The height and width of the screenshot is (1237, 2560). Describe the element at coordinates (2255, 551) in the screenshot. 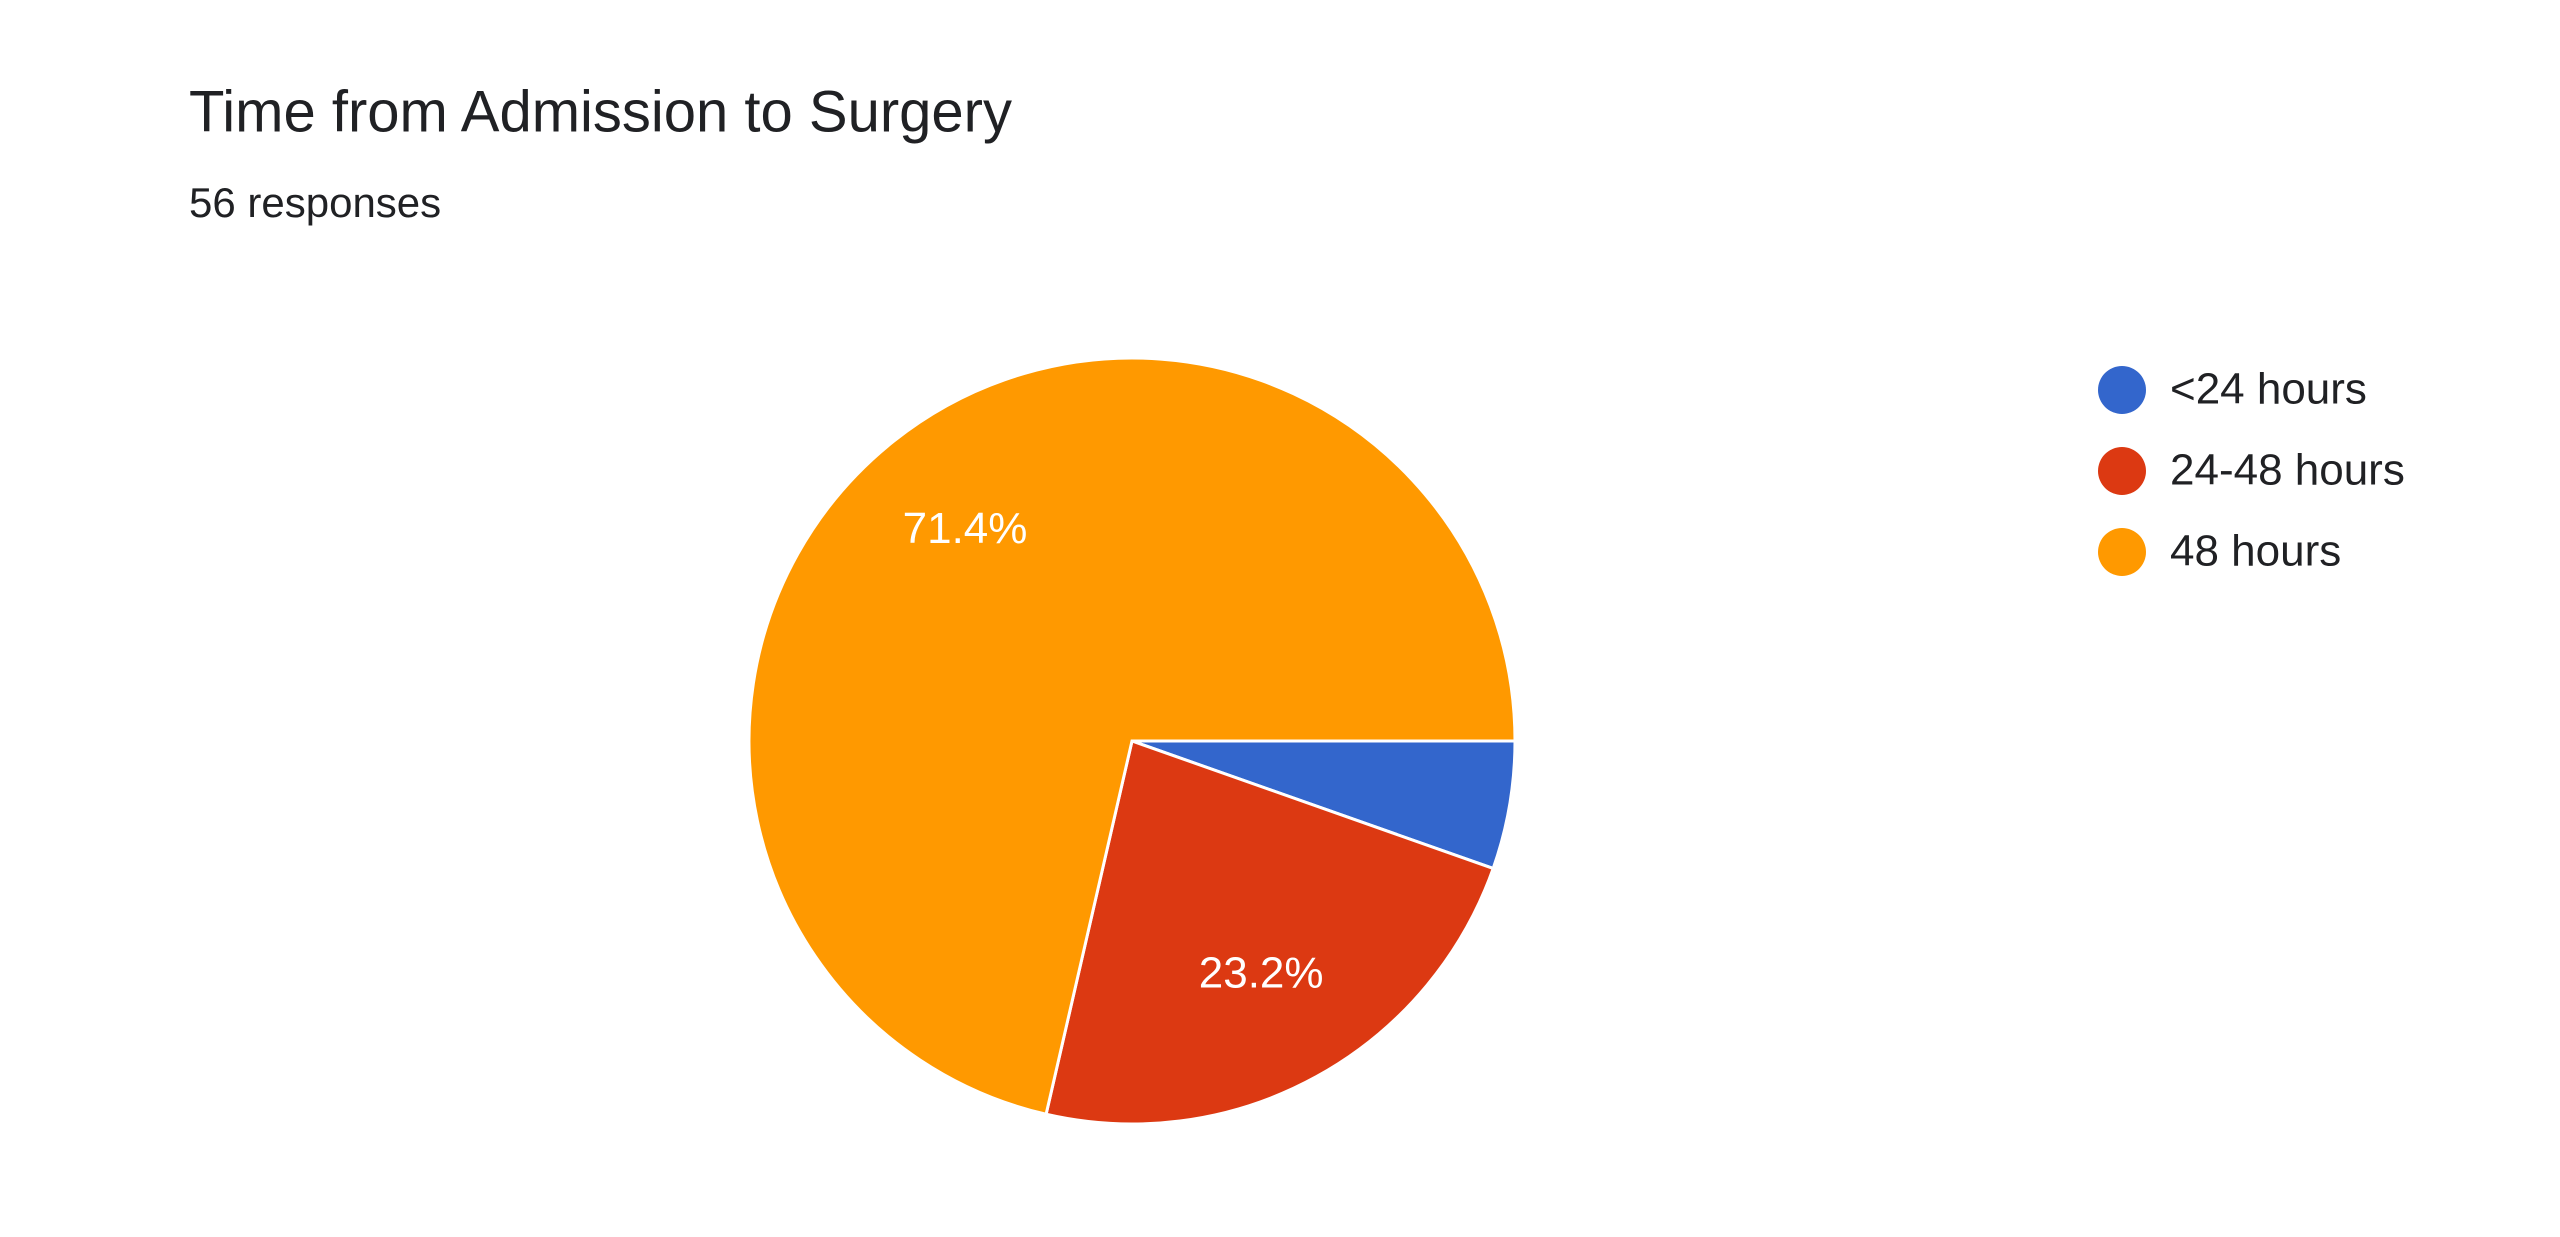

I see `legend-label: 48 hours` at that location.